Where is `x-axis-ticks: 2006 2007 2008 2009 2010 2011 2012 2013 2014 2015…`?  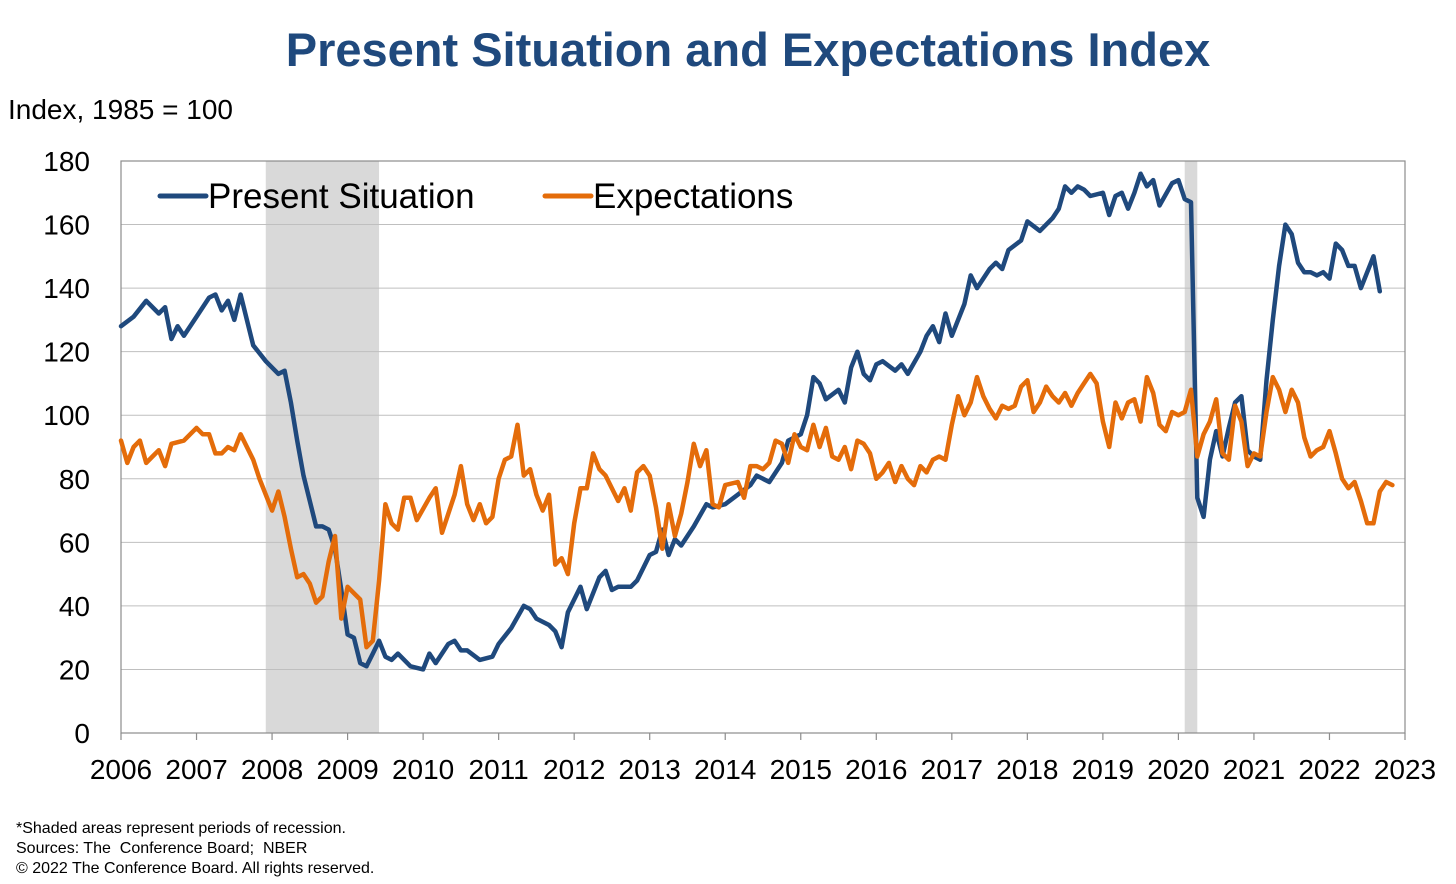
x-axis-ticks: 2006 2007 2008 2009 2010 2011 2012 2013 2014 2015… is located at coordinates (763, 759).